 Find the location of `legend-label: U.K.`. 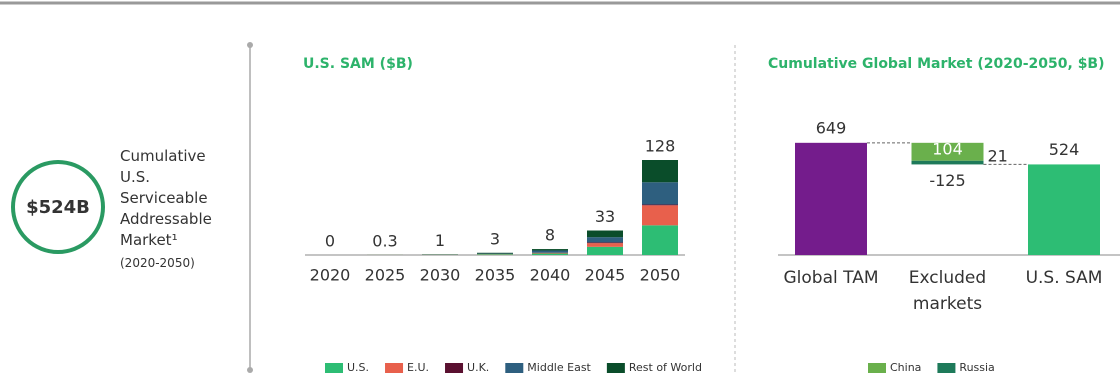

legend-label: U.K. is located at coordinates (478, 367).